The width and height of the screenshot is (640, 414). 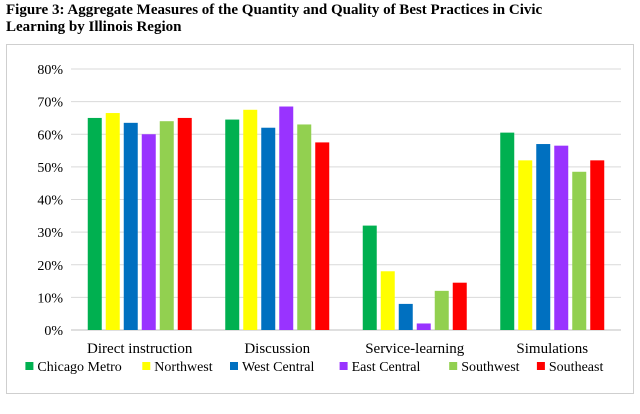 I want to click on bar-southeast-simulations, so click(x=597, y=245).